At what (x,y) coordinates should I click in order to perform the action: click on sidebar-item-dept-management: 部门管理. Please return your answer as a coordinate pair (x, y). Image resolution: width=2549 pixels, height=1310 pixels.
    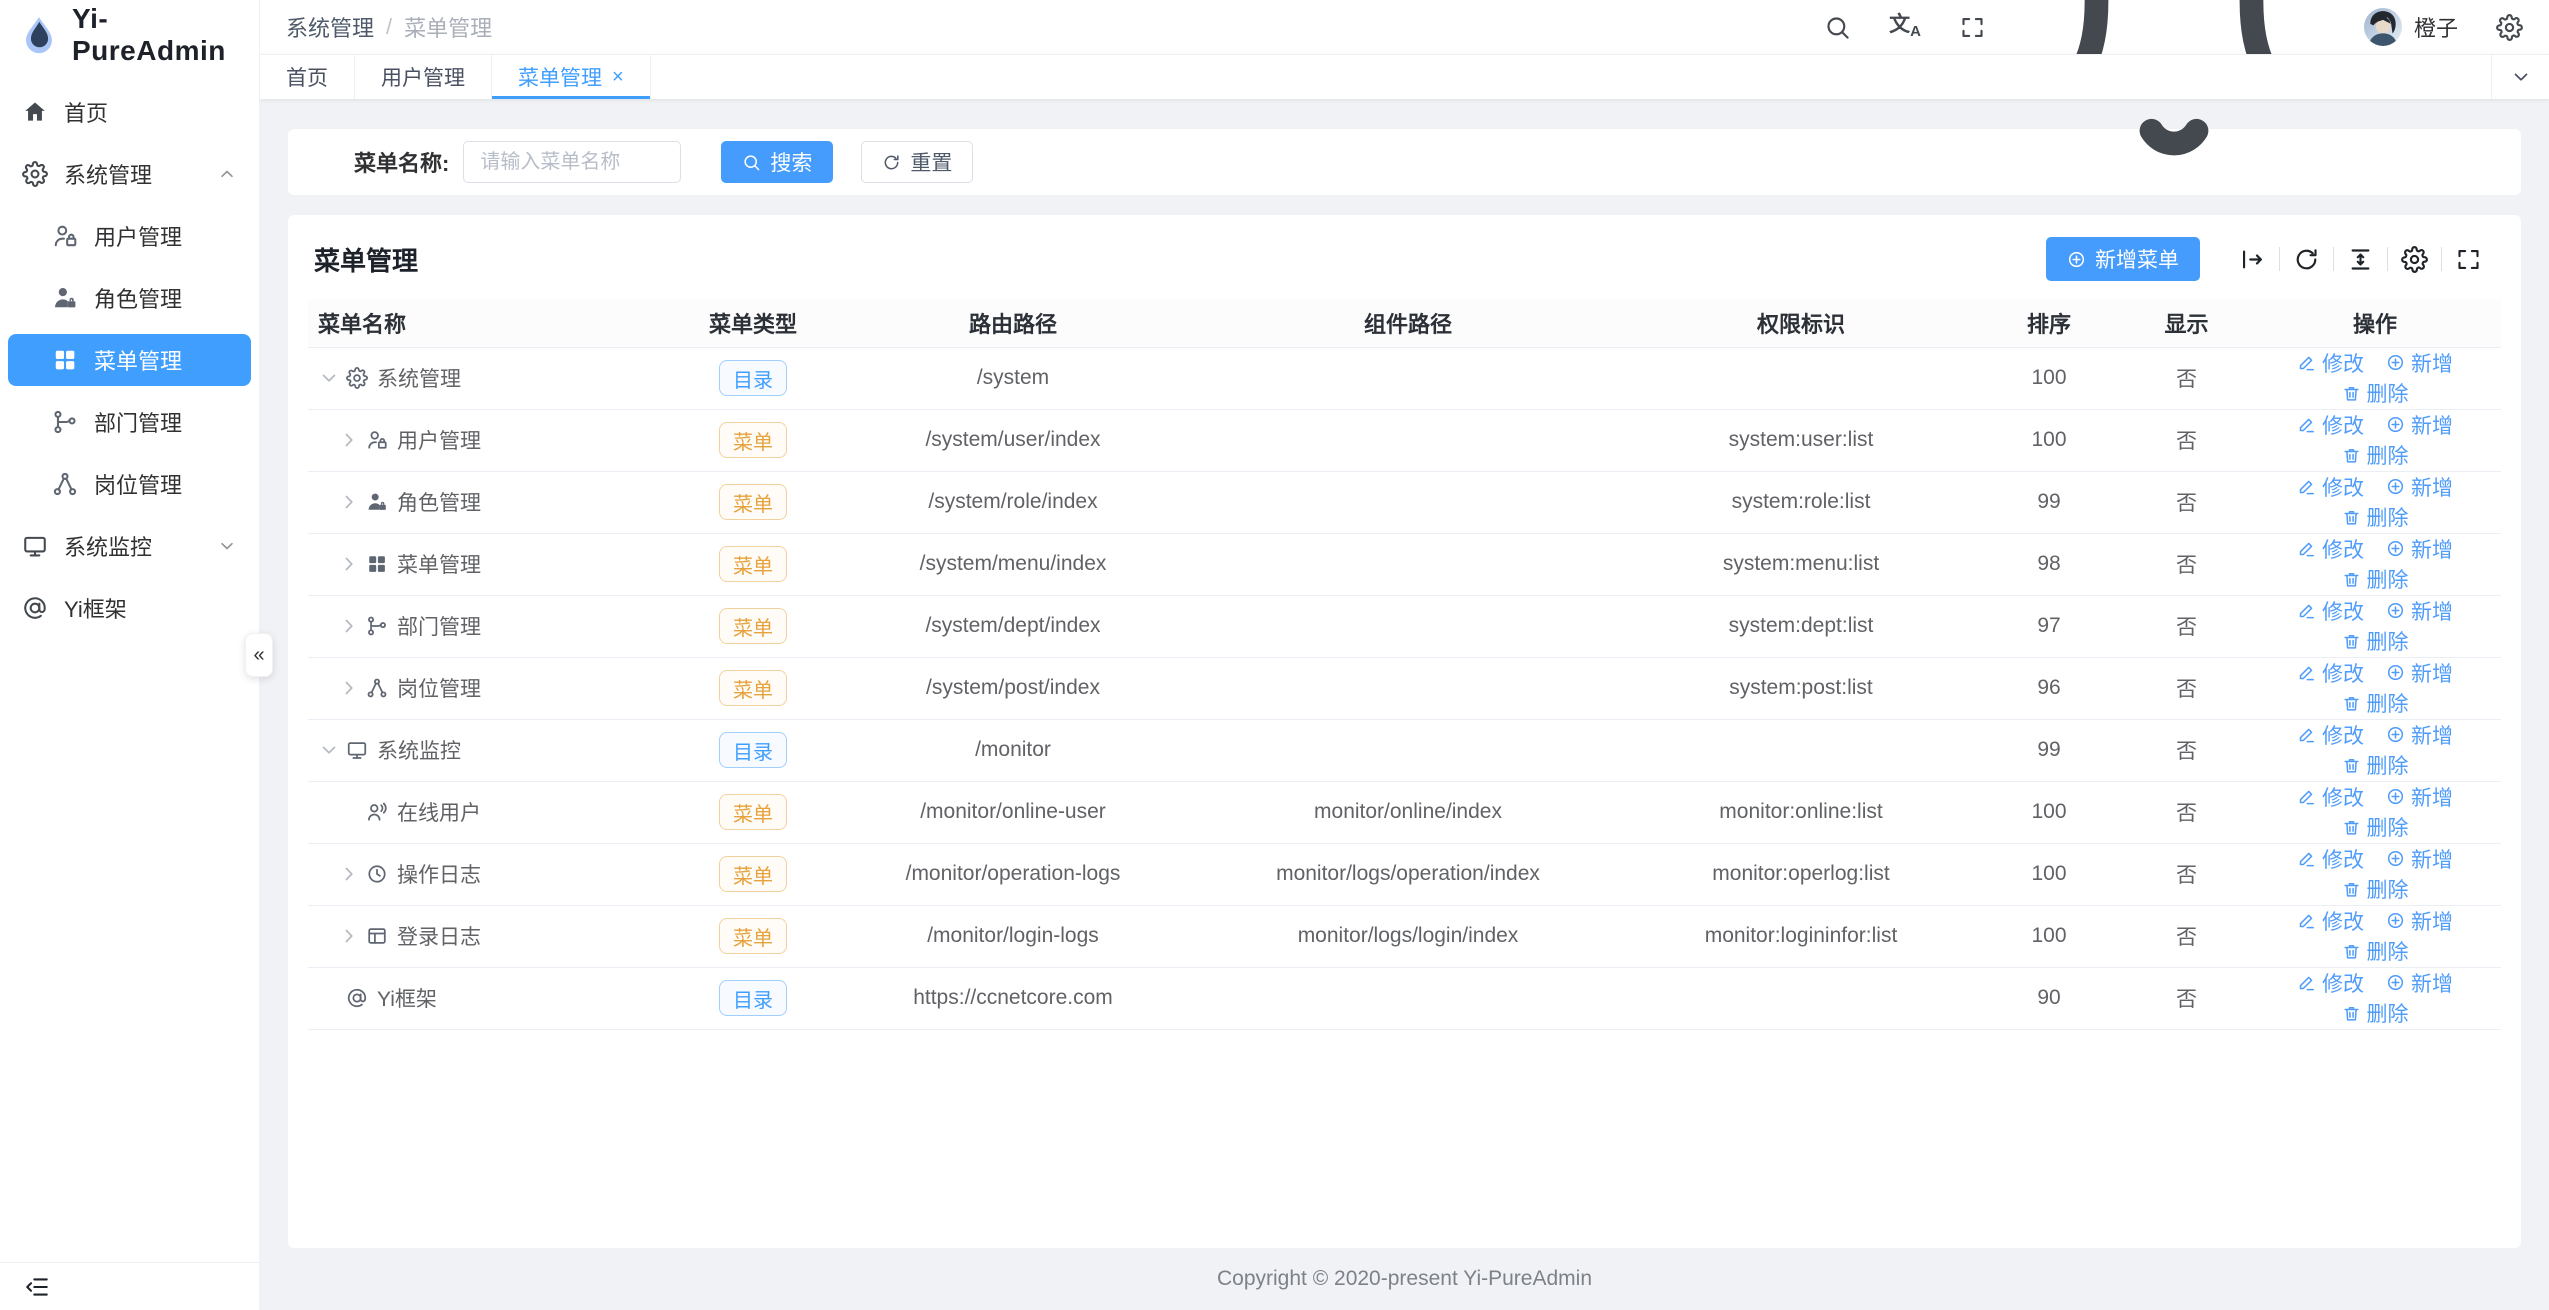
    Looking at the image, I should click on (129, 422).